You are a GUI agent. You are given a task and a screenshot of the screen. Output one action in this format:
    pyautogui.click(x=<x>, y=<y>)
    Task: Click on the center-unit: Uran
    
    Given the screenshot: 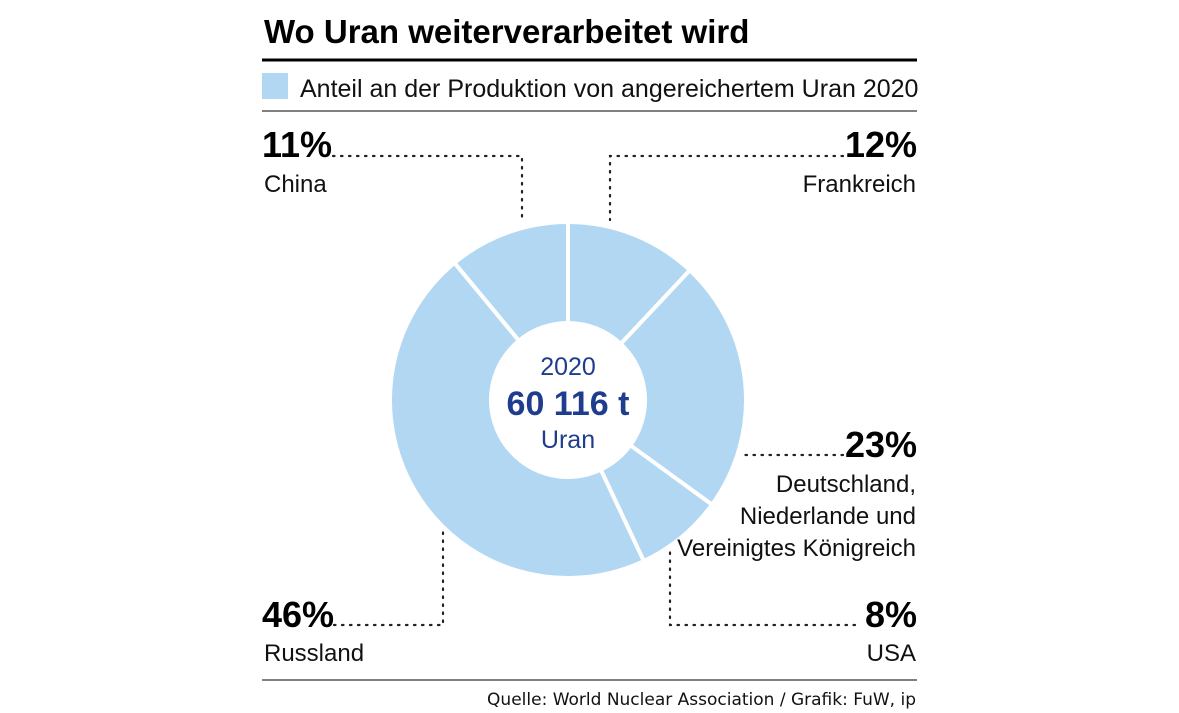 What is the action you would take?
    pyautogui.click(x=568, y=440)
    